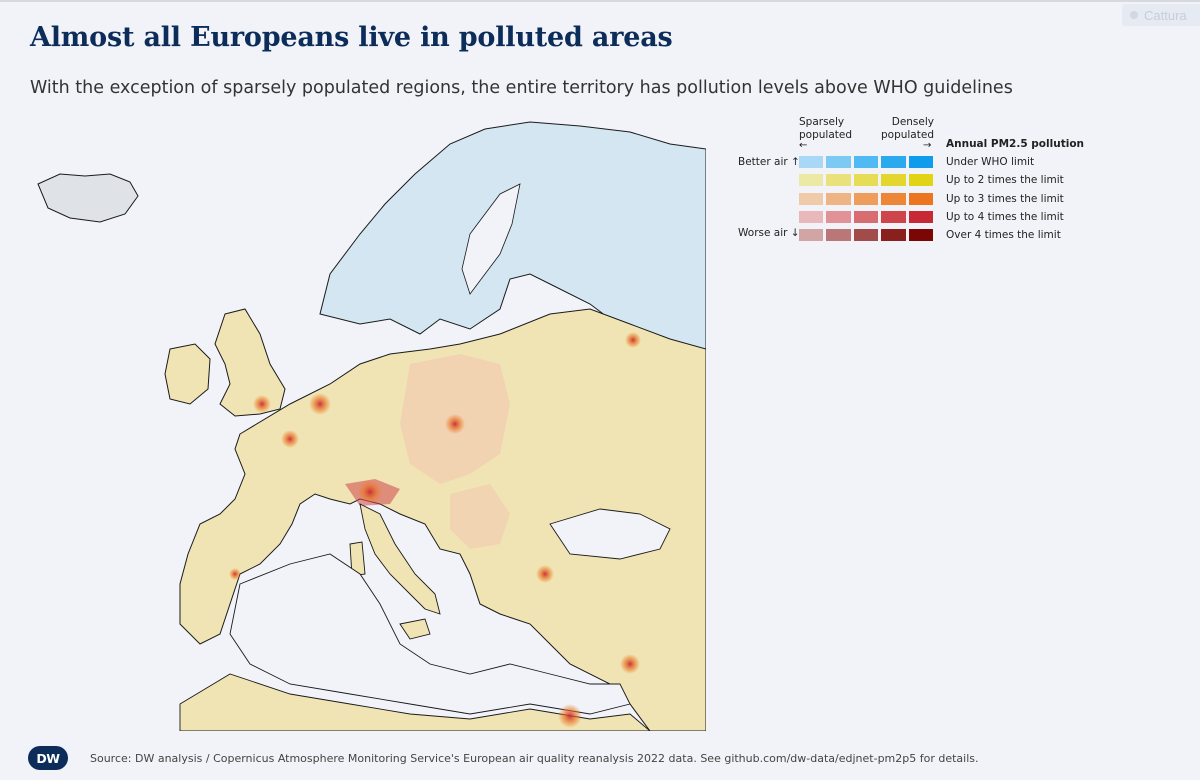  I want to click on mediterranean-sea, so click(430, 634).